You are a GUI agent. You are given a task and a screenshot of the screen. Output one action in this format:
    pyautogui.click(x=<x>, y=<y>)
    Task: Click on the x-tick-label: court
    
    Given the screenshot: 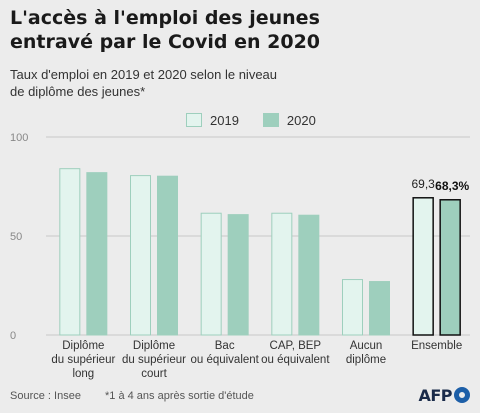 What is the action you would take?
    pyautogui.click(x=154, y=374)
    